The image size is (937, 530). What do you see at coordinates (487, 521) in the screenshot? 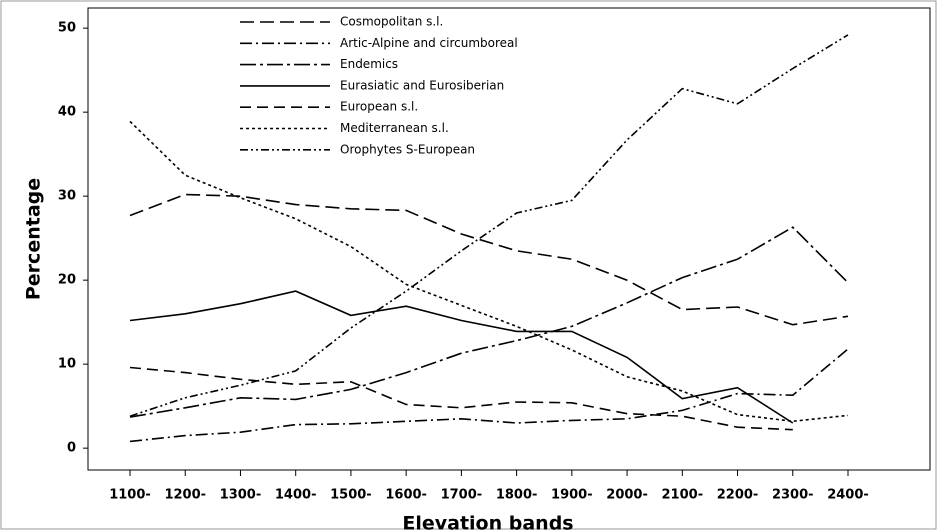
I see `x-axis-label: Elevation bands` at bounding box center [487, 521].